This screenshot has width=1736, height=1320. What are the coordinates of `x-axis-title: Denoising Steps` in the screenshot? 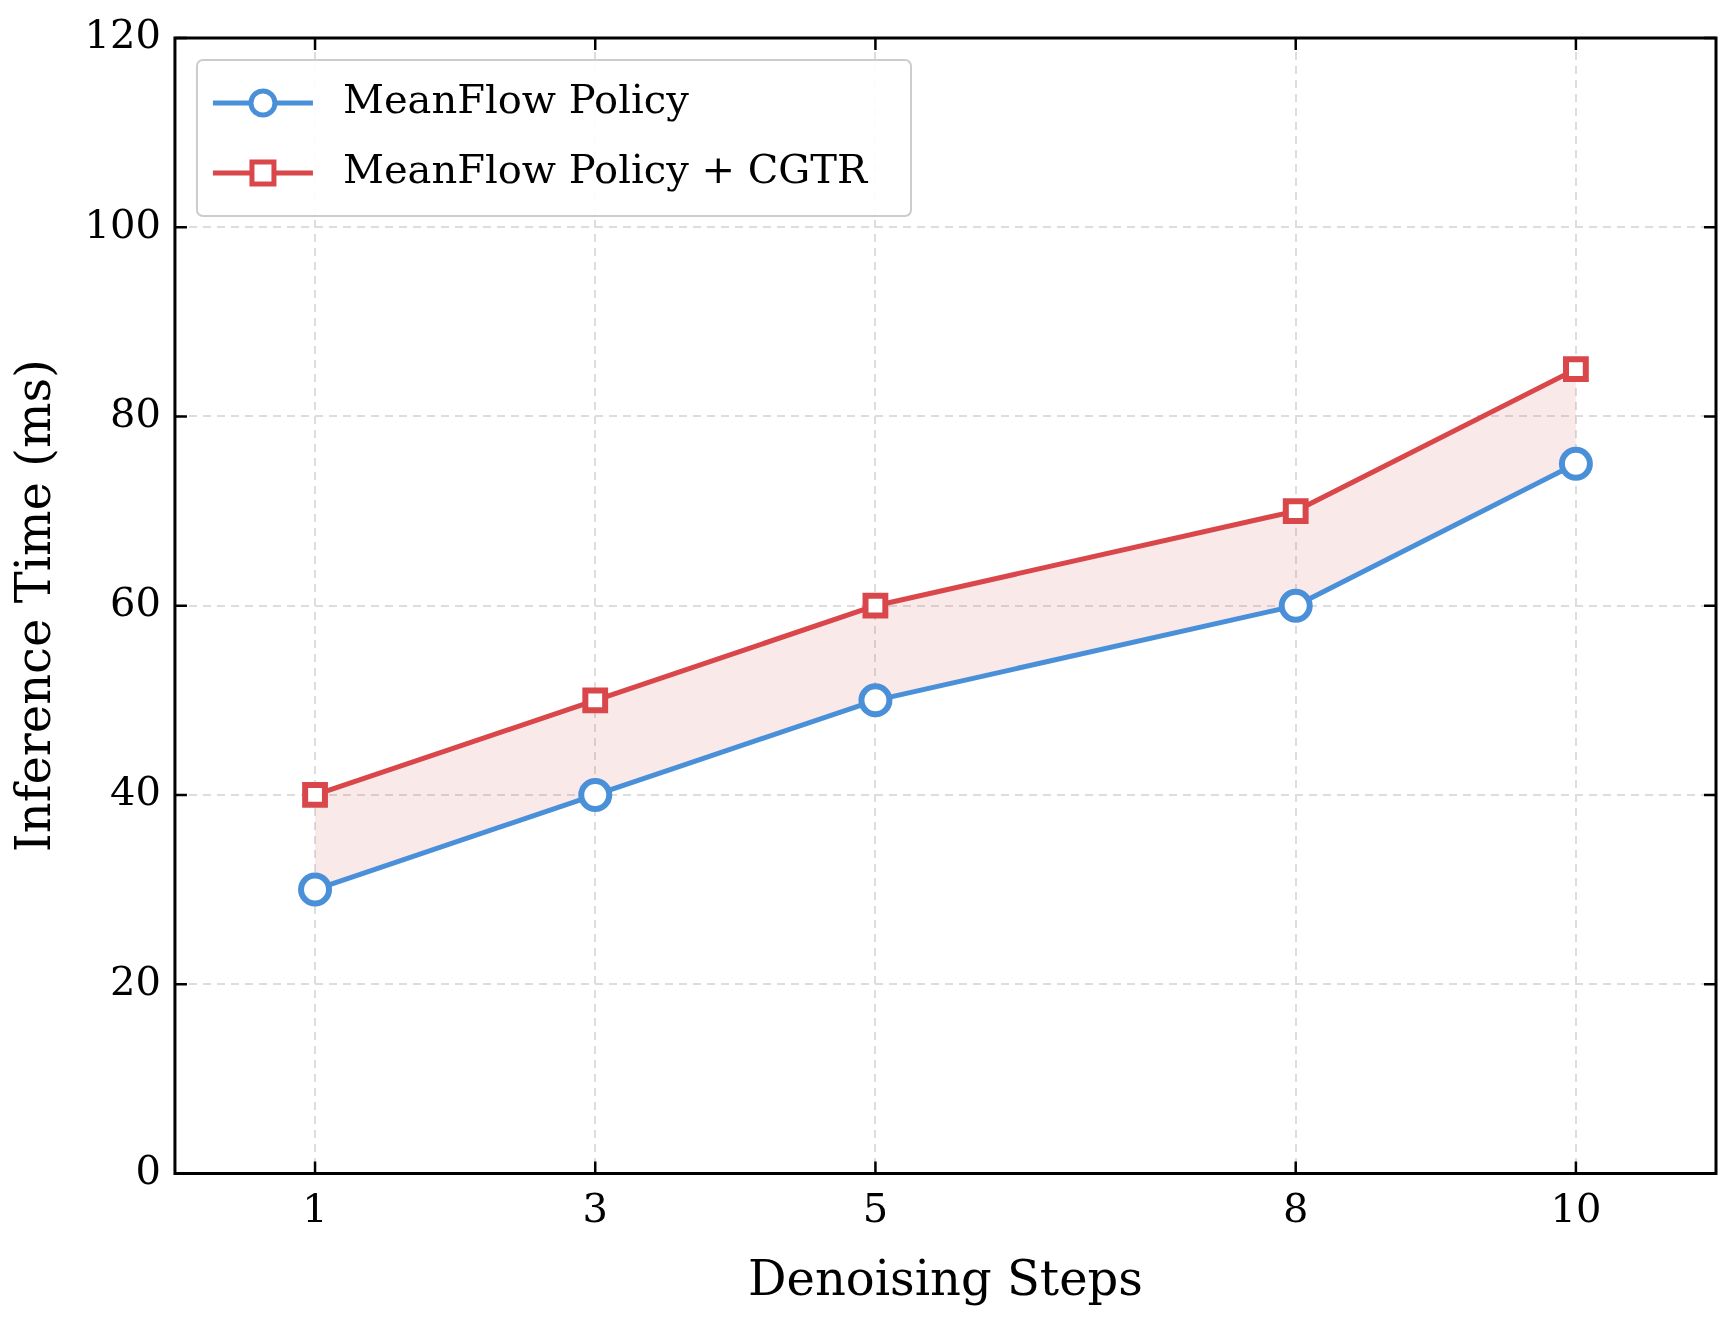 It's located at (945, 1277).